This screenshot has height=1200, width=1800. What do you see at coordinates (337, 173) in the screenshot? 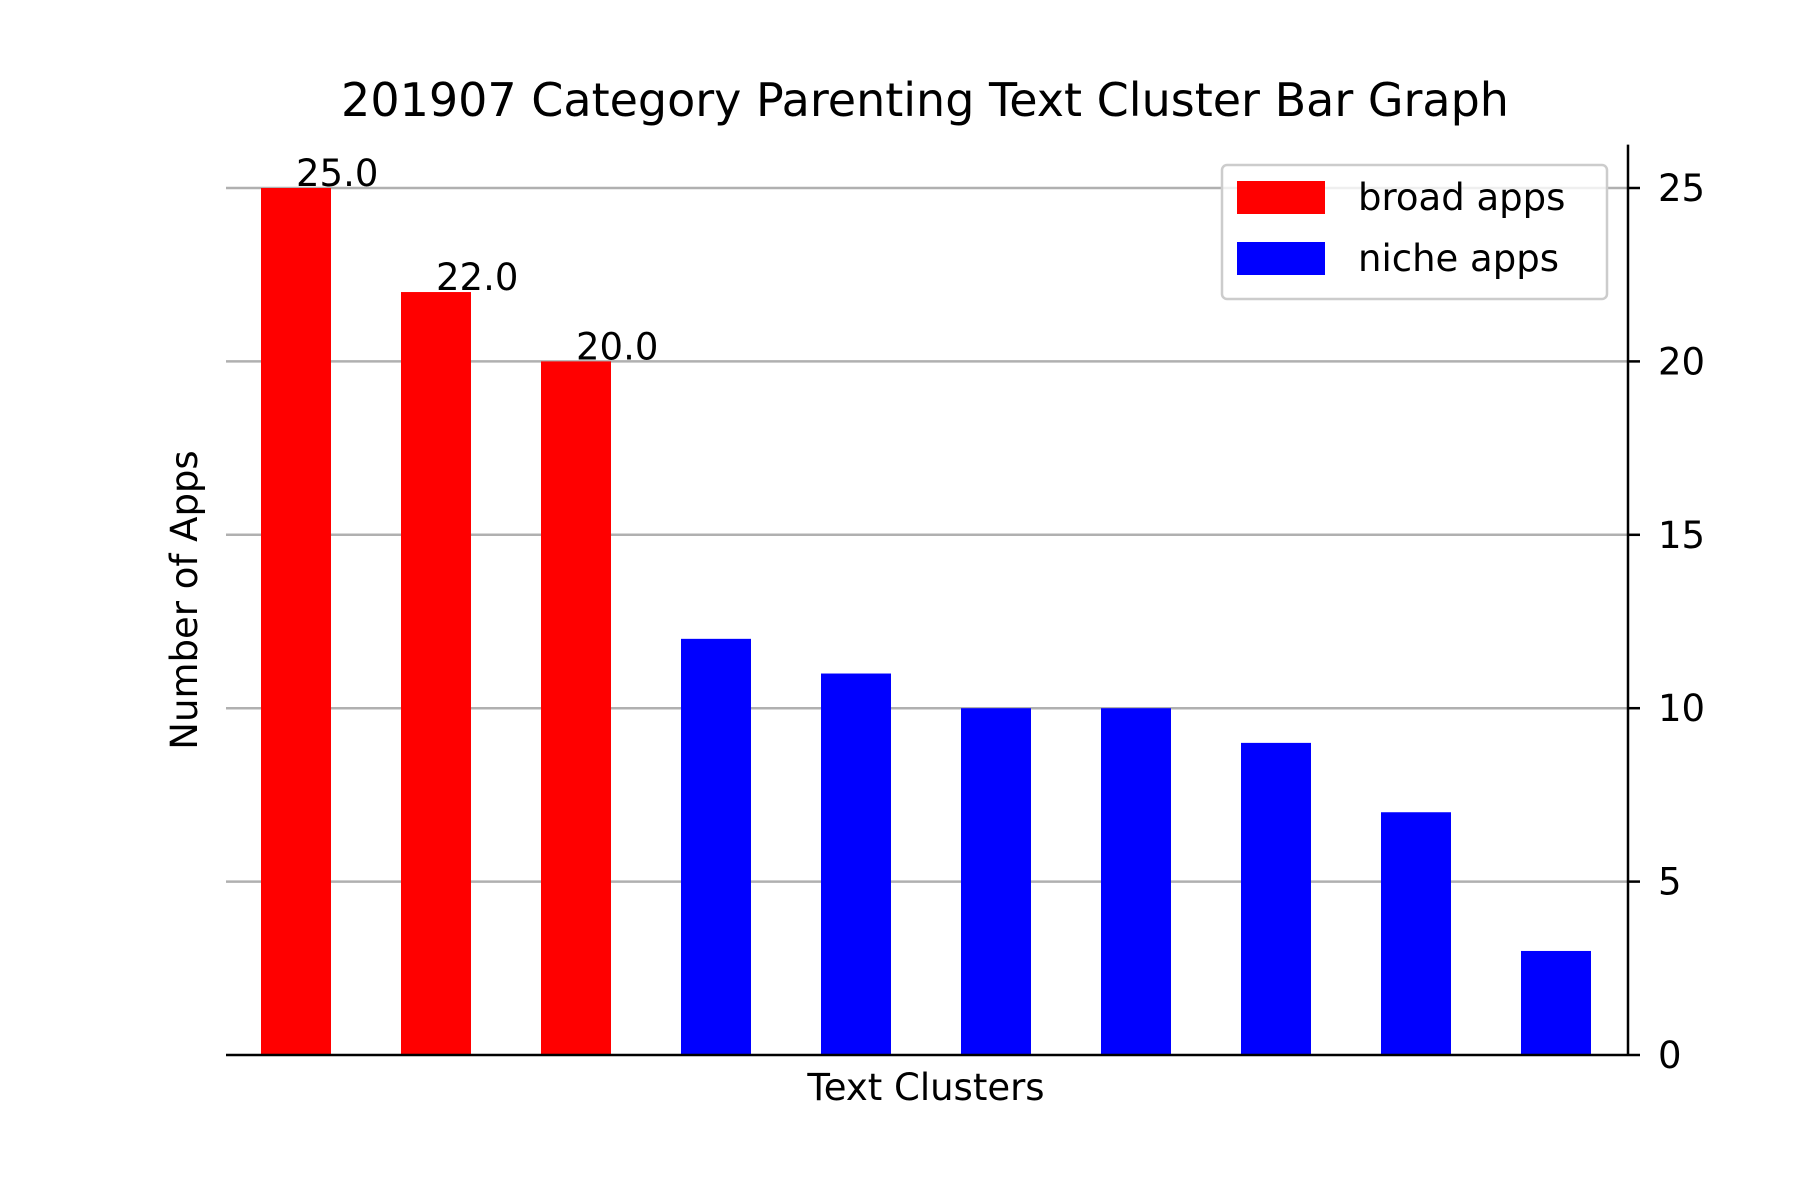
I see `bar-value-label: 25.0` at bounding box center [337, 173].